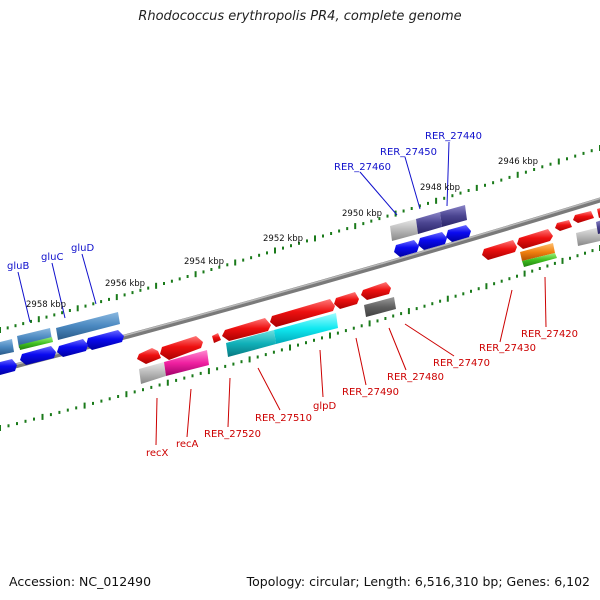 This screenshot has width=600, height=600. Describe the element at coordinates (507, 348) in the screenshot. I see `gene-label-reverse: RER_27430` at that location.